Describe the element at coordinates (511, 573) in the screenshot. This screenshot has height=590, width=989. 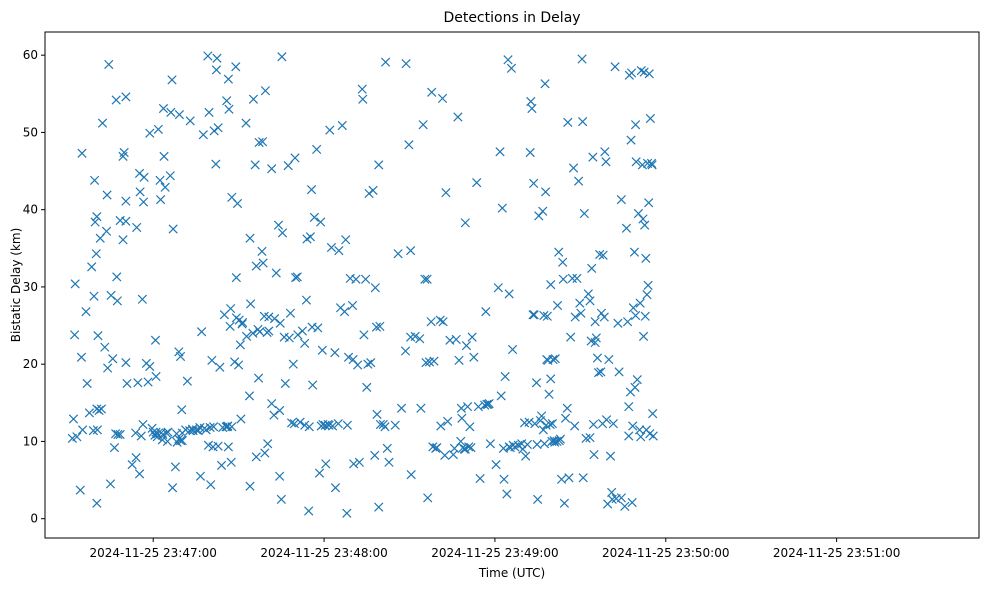
I see `x-axis-title: Time (UTC)` at that location.